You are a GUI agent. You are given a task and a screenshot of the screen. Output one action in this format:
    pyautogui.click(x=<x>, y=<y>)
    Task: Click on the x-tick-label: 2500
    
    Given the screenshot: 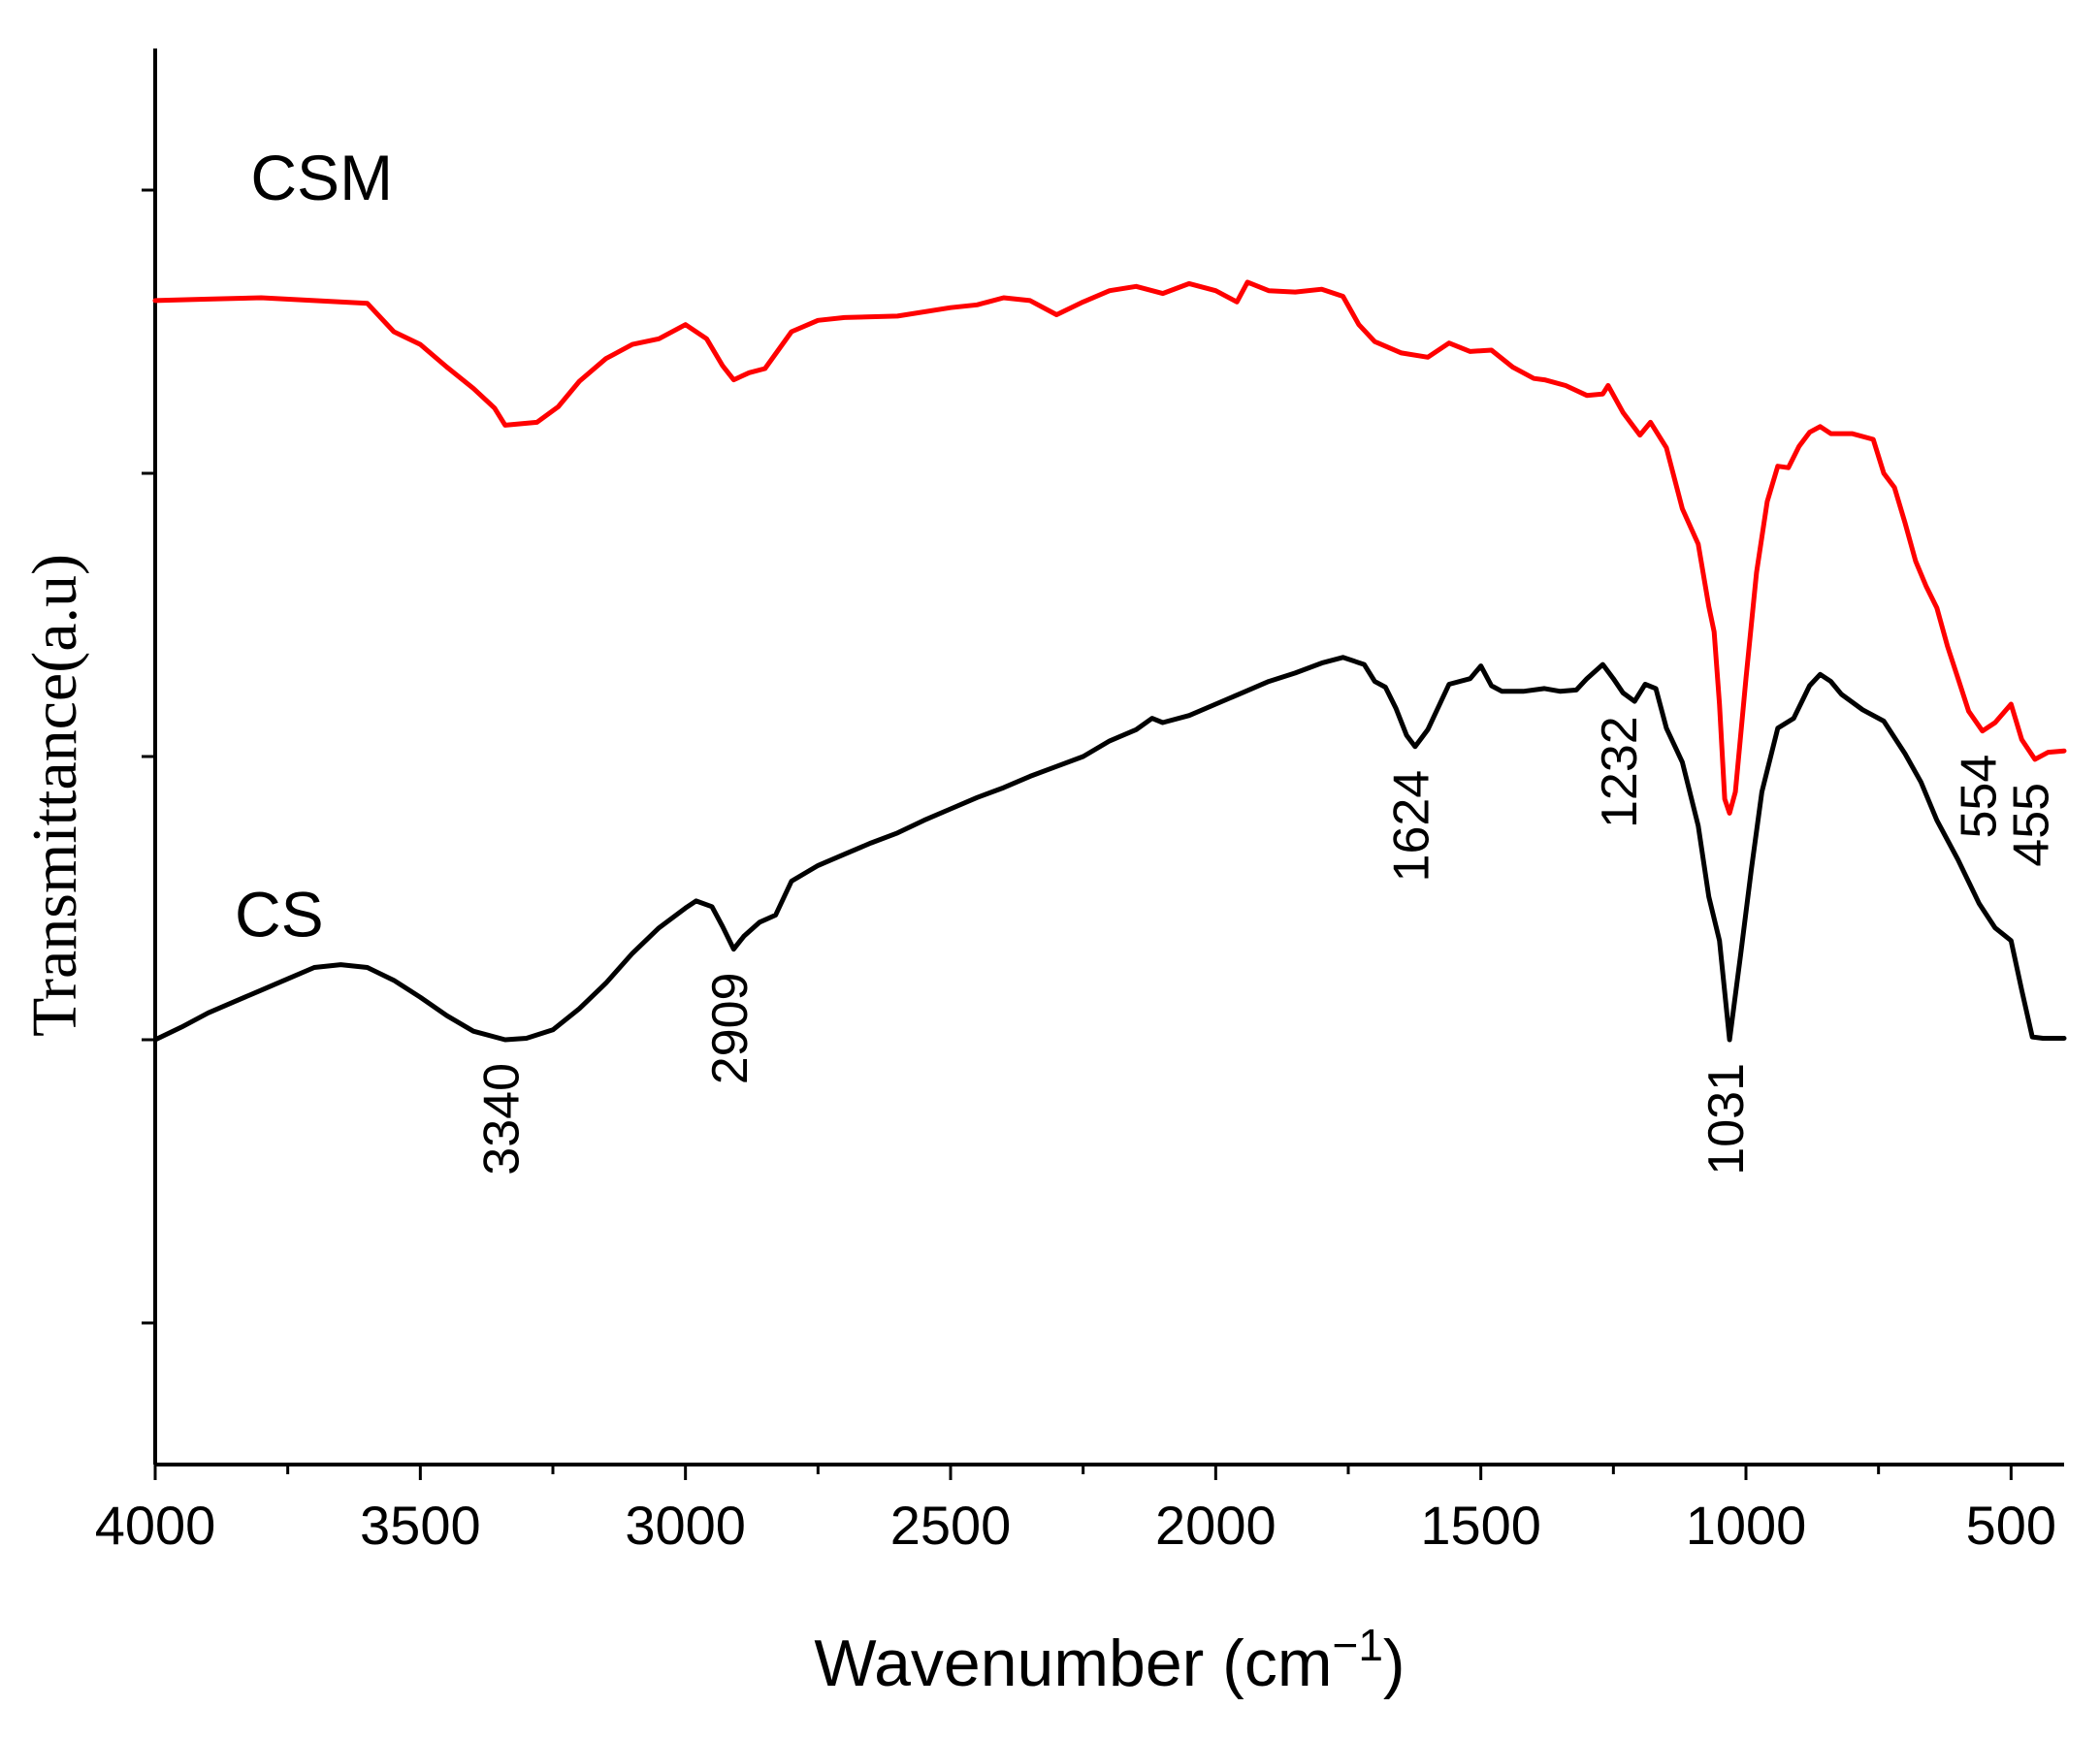 What is the action you would take?
    pyautogui.click(x=951, y=1525)
    